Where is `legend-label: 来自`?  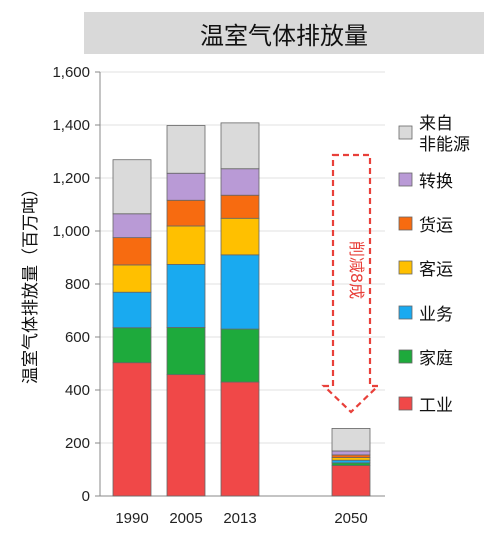
legend-label: 来自 is located at coordinates (436, 124).